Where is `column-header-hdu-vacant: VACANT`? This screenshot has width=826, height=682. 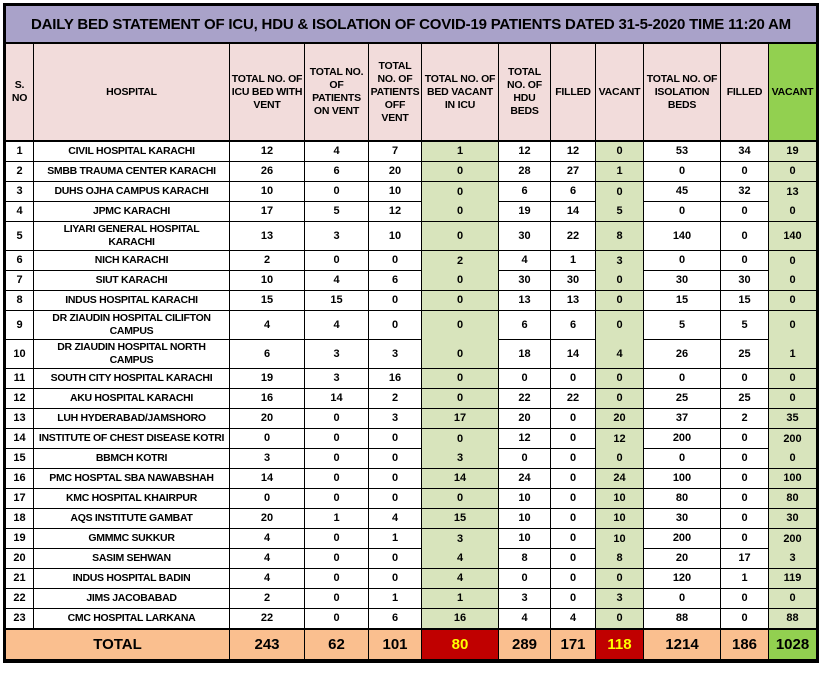
column-header-hdu-vacant: VACANT is located at coordinates (620, 93).